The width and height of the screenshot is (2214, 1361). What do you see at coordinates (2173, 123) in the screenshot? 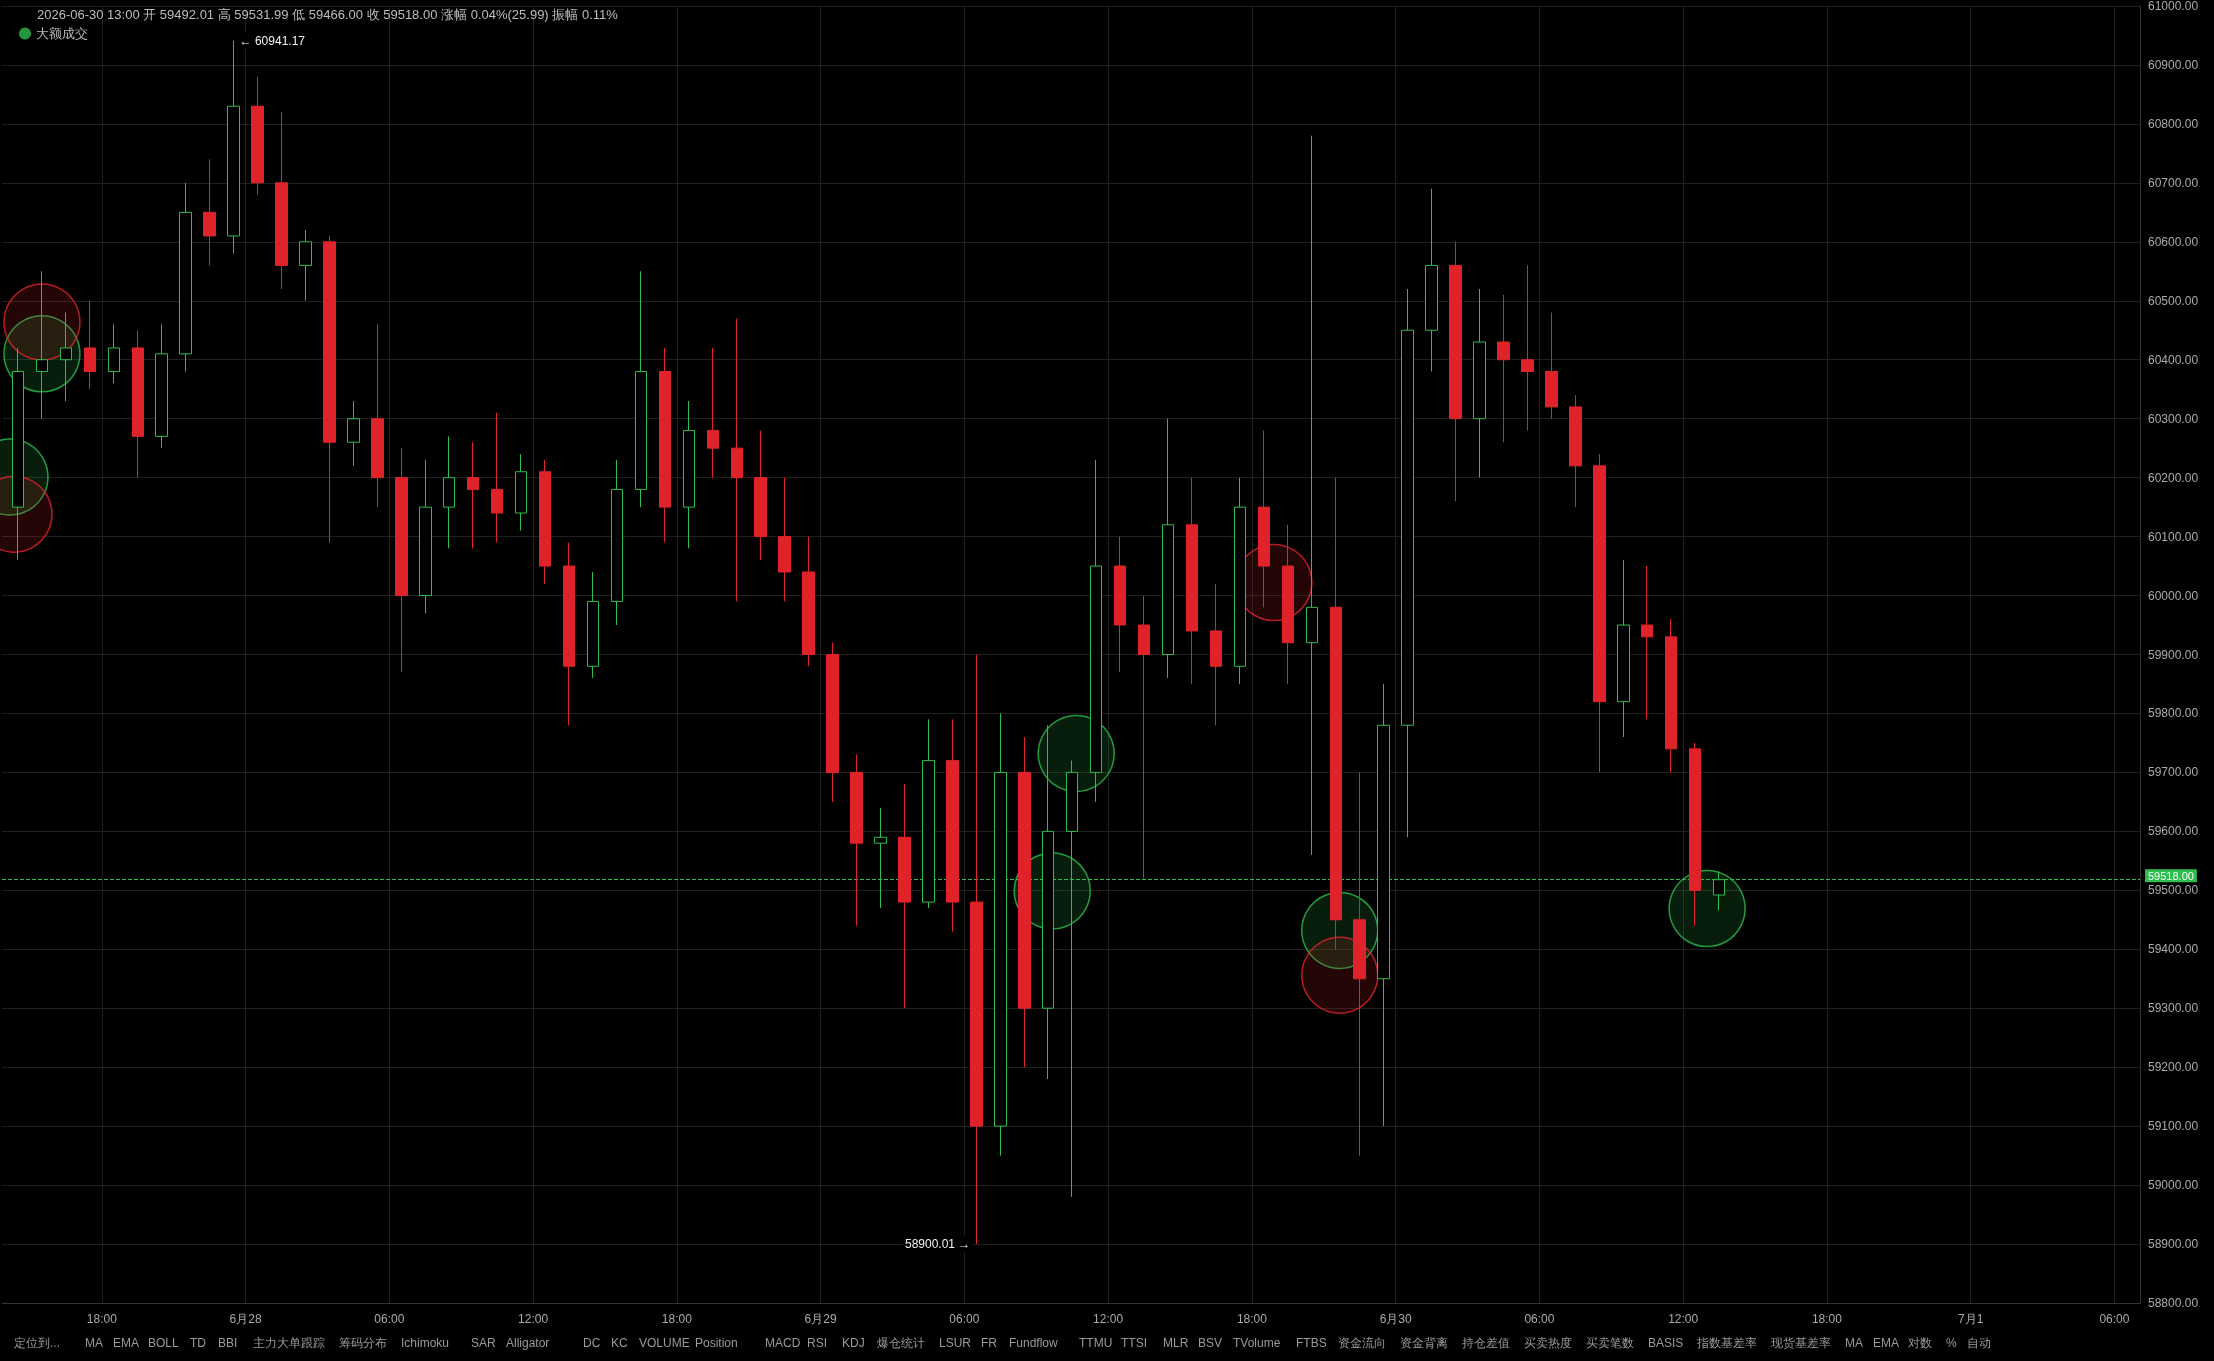
I see `y-tick-label: 60800.00` at bounding box center [2173, 123].